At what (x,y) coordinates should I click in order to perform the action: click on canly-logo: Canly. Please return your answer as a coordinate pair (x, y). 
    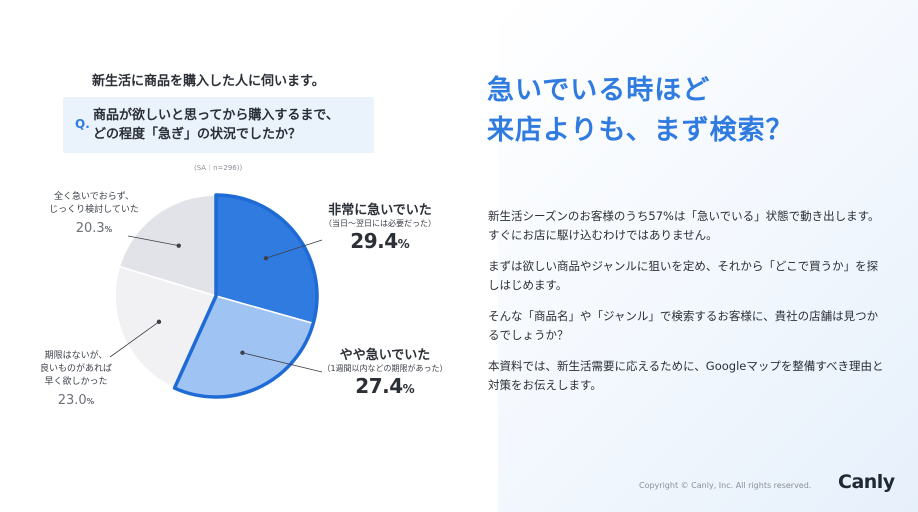
    Looking at the image, I should click on (866, 482).